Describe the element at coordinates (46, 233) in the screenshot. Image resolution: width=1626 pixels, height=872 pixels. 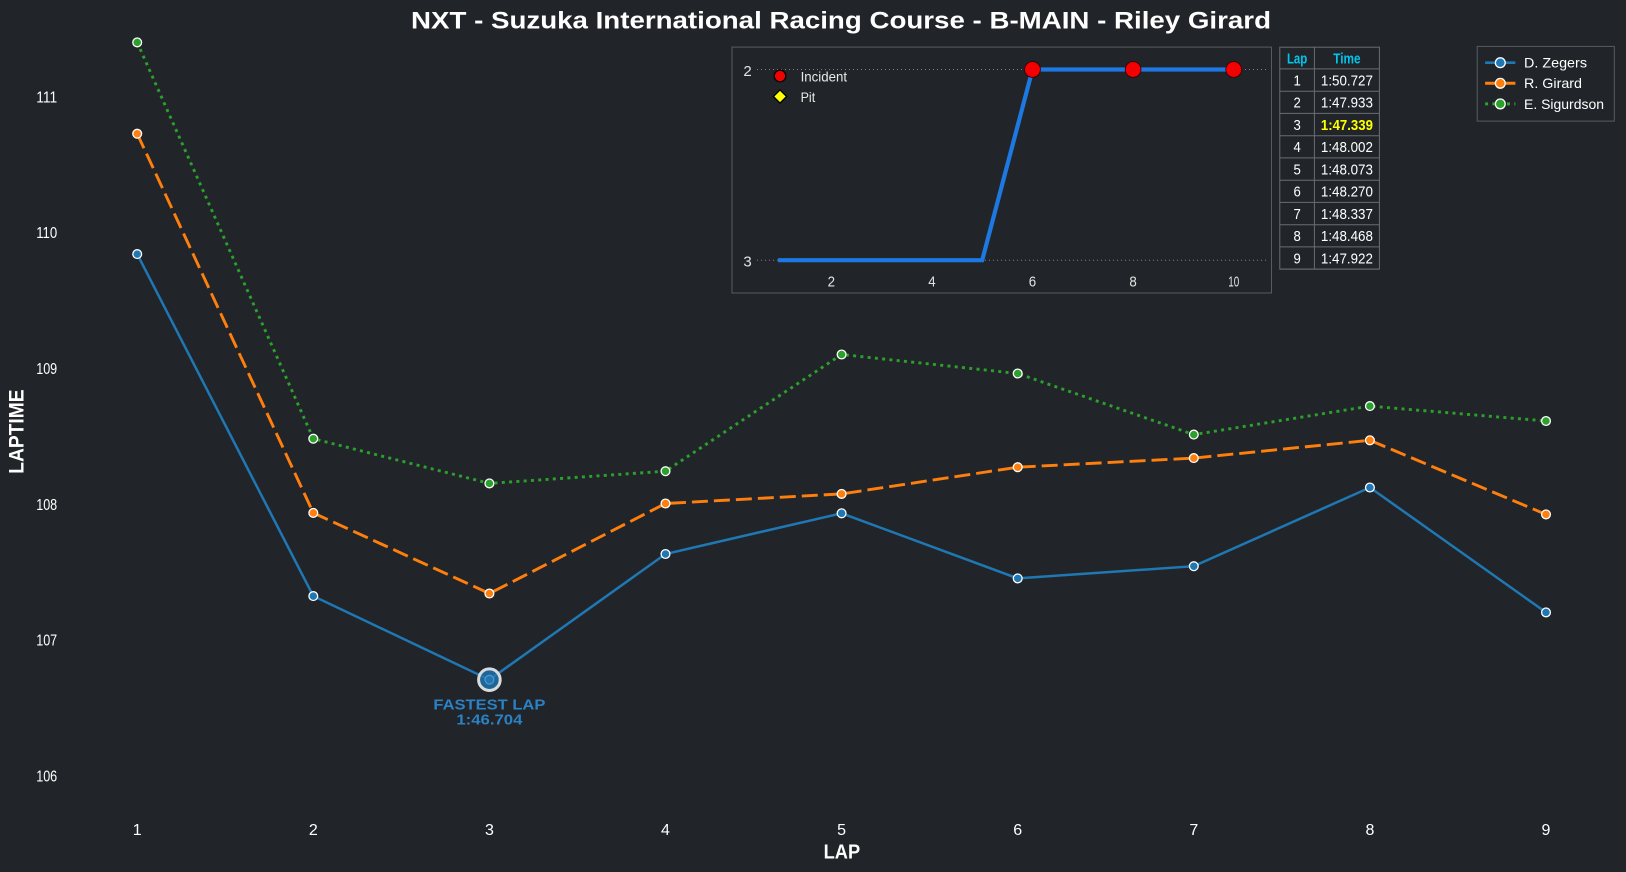
I see `svg-text: 110` at that location.